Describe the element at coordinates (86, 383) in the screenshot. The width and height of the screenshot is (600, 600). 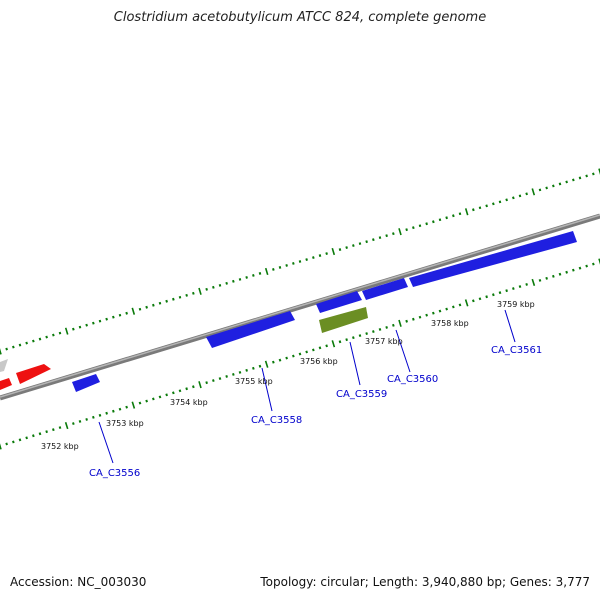
I see `gene-ca-c3556` at that location.